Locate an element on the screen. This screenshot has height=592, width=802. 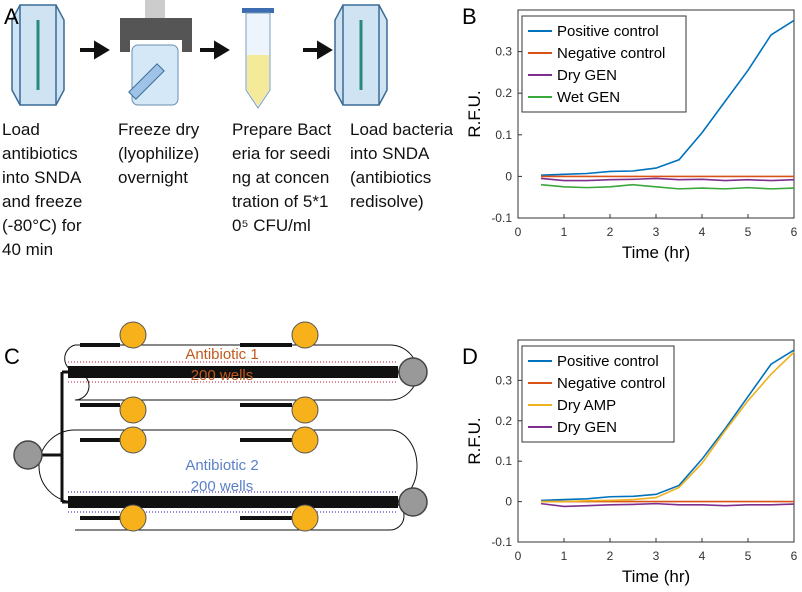
step-text: Freeze dry (lyophilize) overnight is located at coordinates (159, 153).